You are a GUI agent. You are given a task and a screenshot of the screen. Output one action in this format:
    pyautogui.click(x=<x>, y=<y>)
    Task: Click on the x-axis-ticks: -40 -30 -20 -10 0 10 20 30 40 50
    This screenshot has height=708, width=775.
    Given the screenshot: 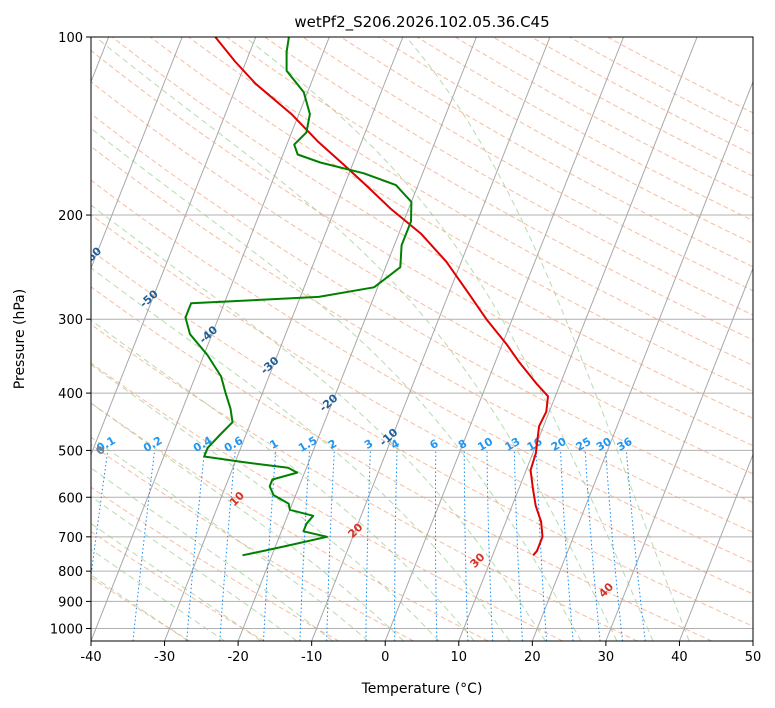 What is the action you would take?
    pyautogui.click(x=420, y=653)
    